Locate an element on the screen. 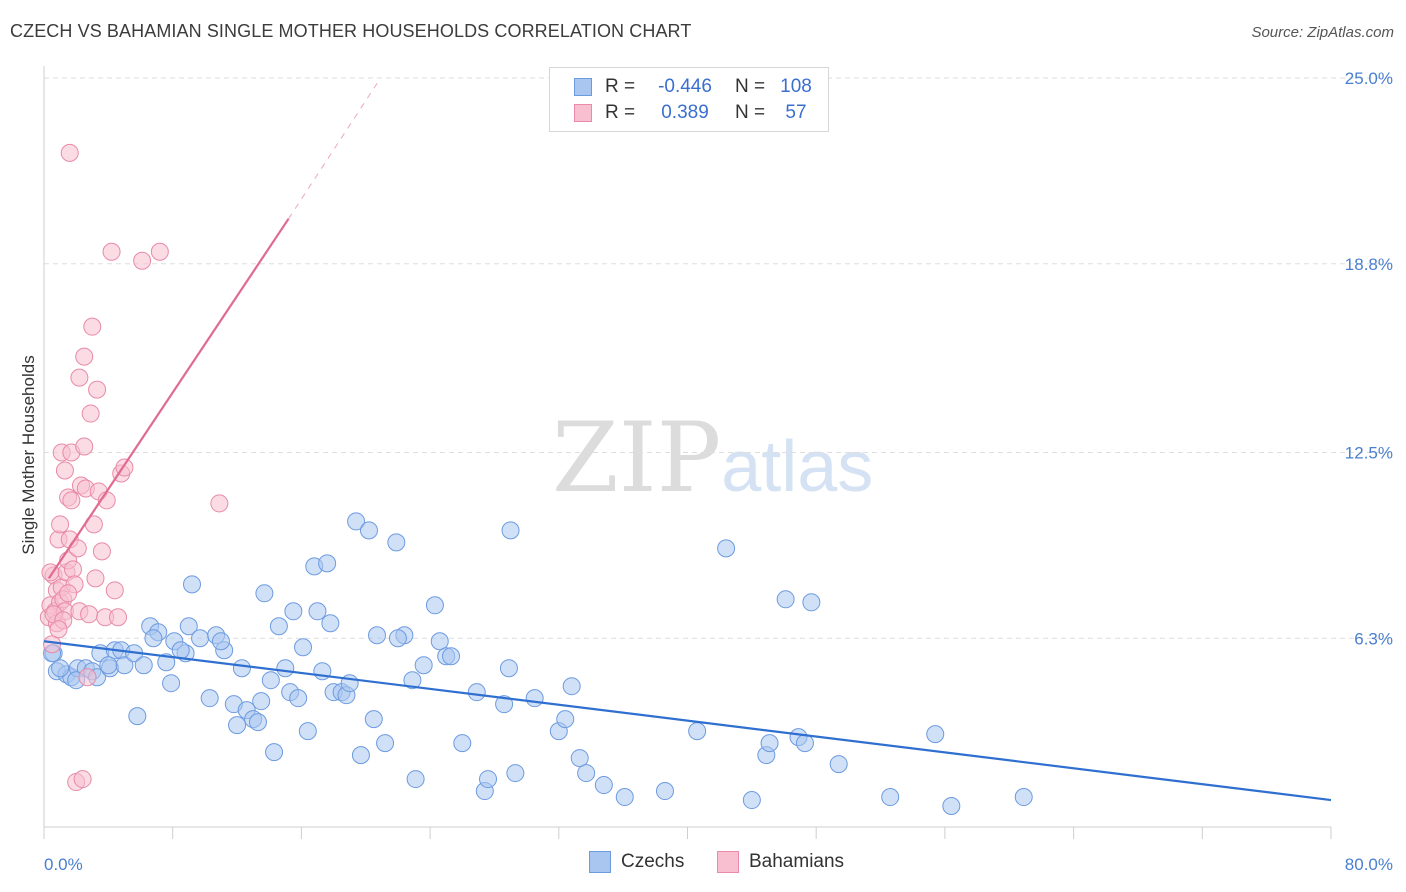  legend-n-label: N = is located at coordinates (750, 86).